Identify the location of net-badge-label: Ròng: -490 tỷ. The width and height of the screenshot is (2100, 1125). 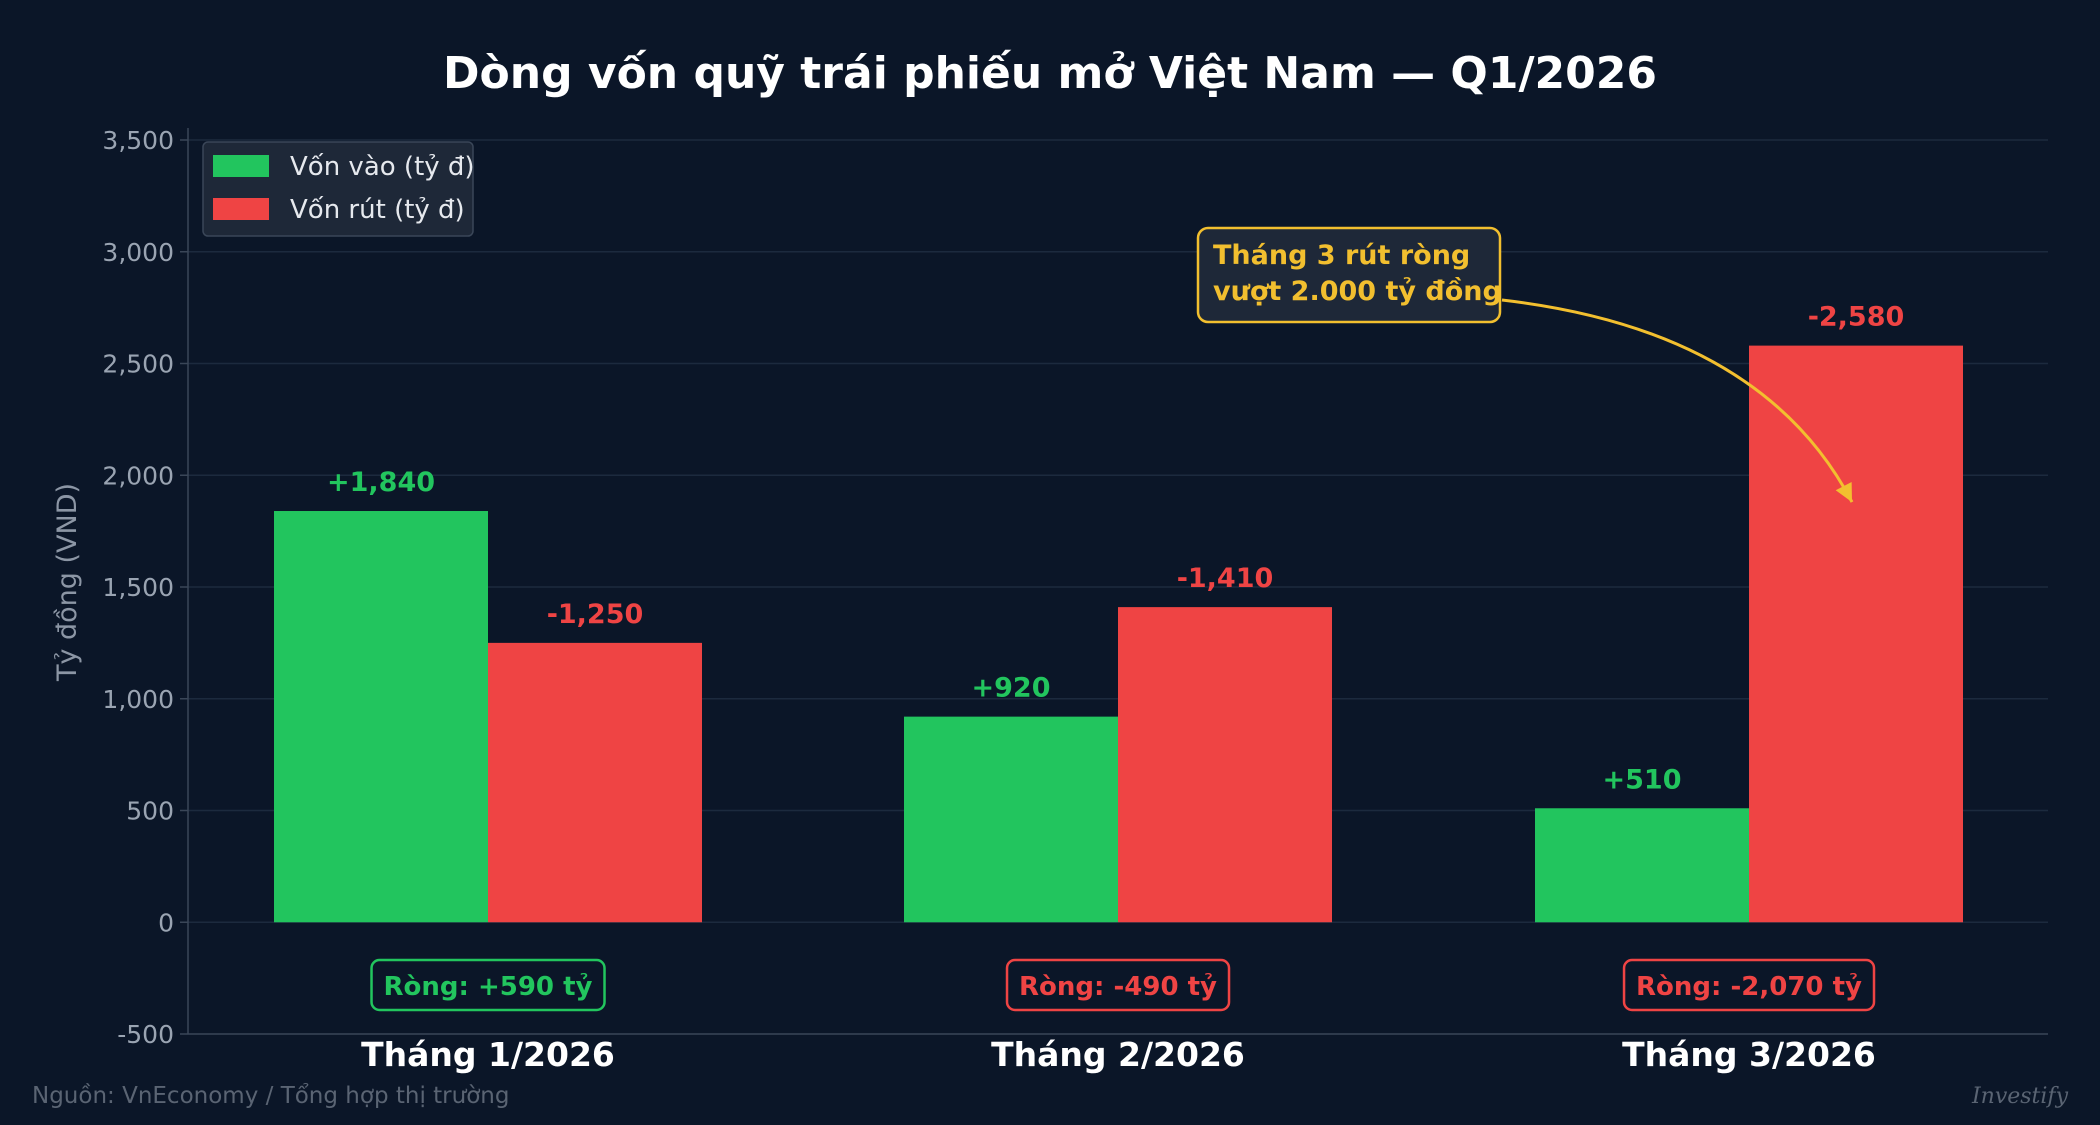
(1118, 987).